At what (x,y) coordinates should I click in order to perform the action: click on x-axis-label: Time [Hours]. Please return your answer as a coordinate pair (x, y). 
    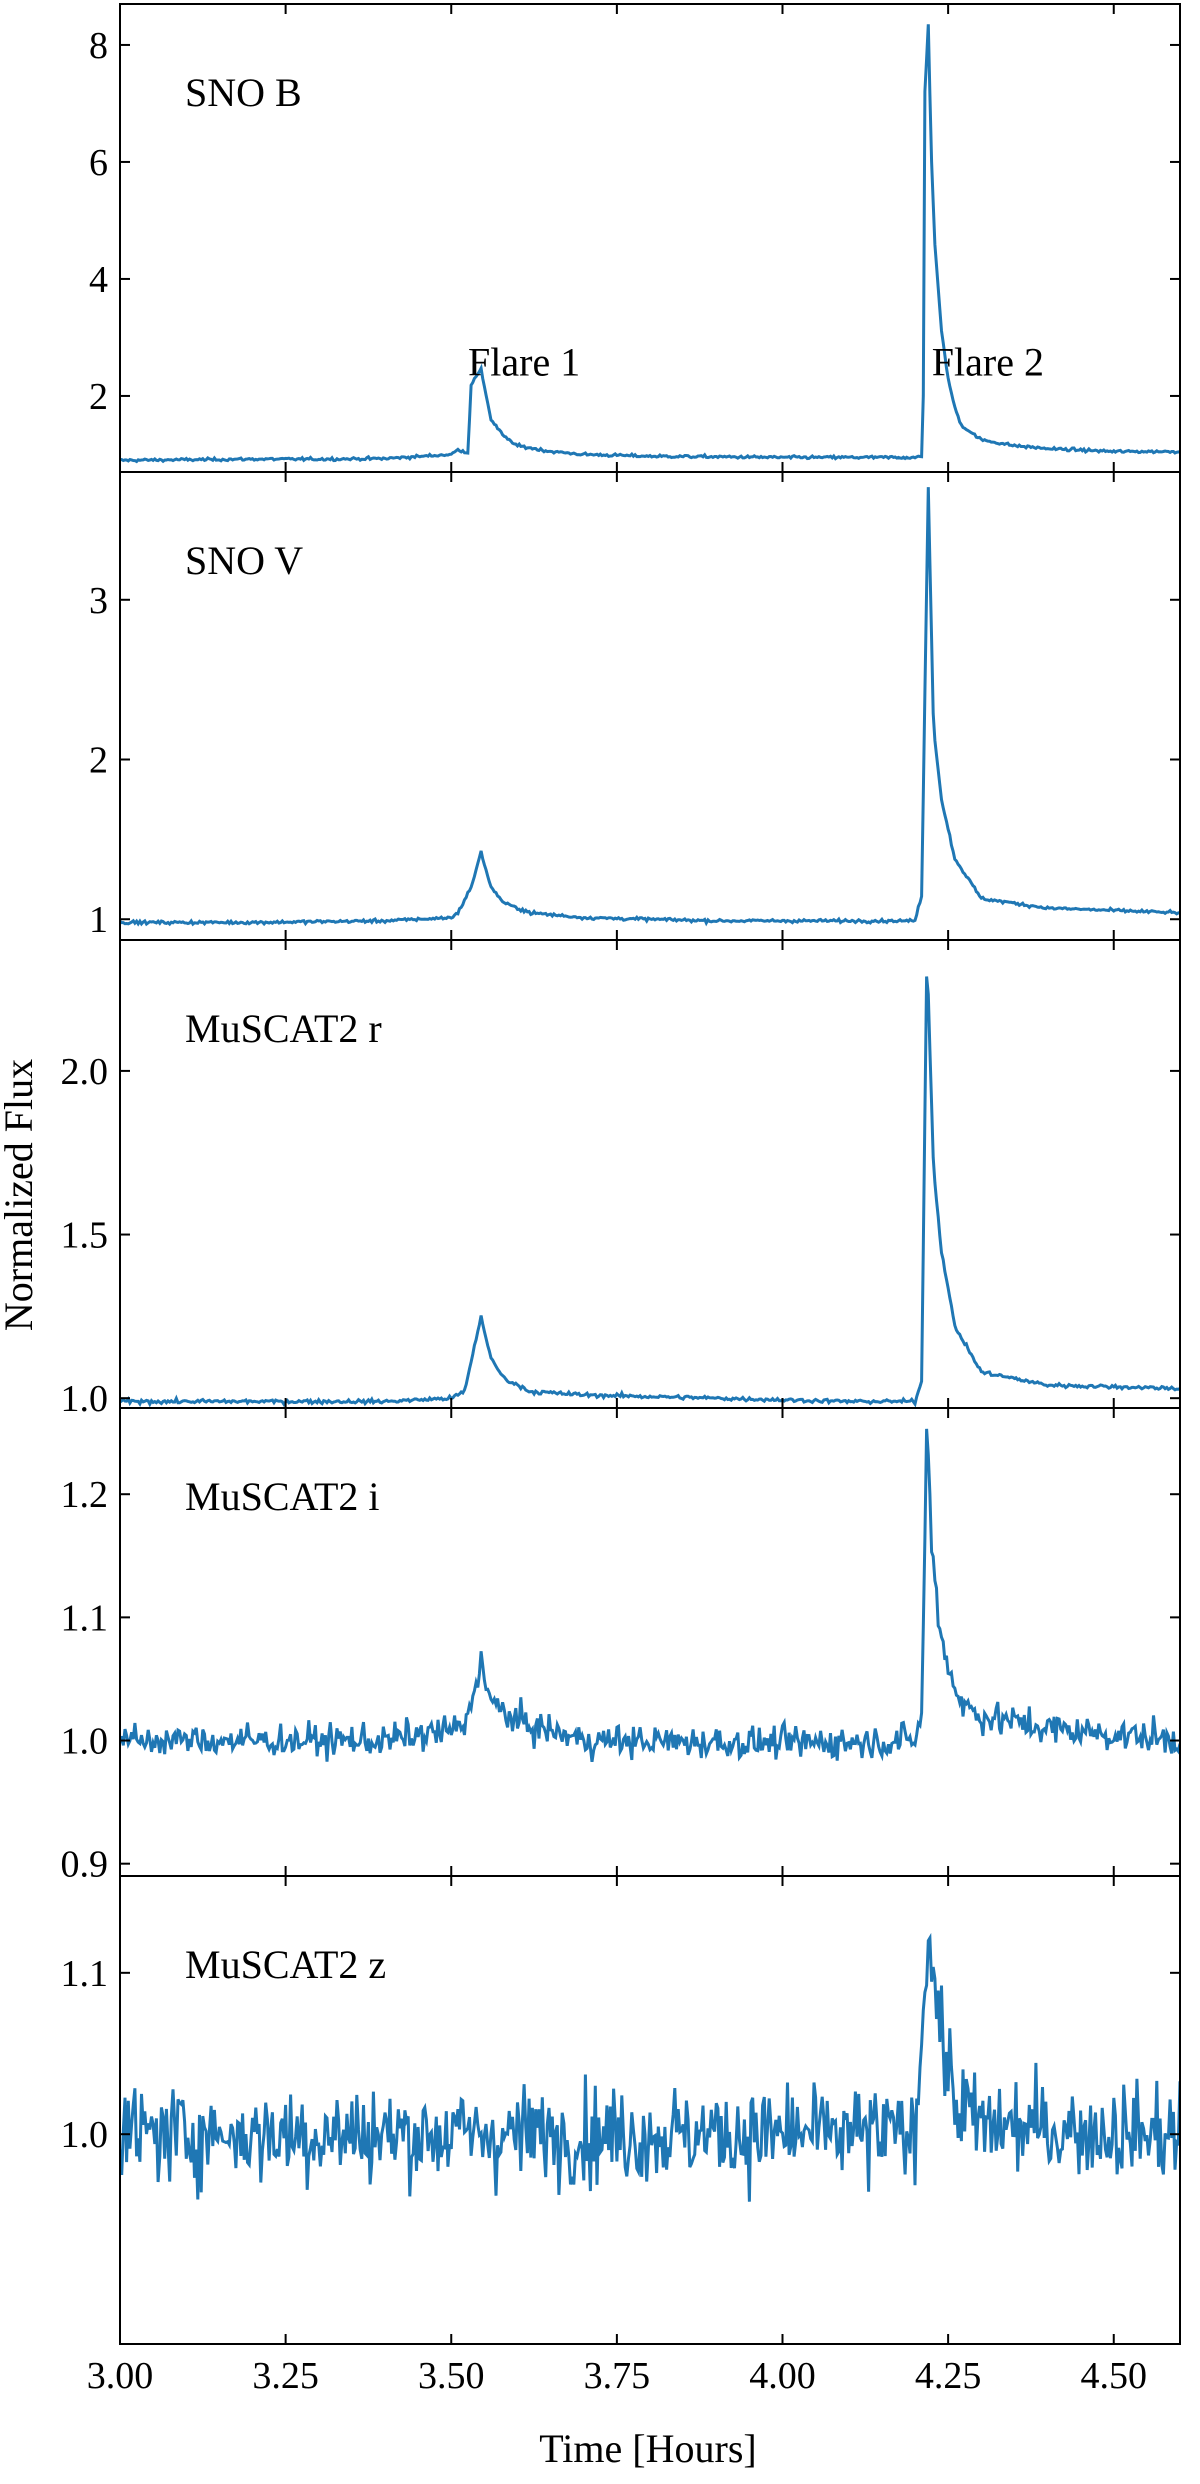
    Looking at the image, I should click on (647, 2448).